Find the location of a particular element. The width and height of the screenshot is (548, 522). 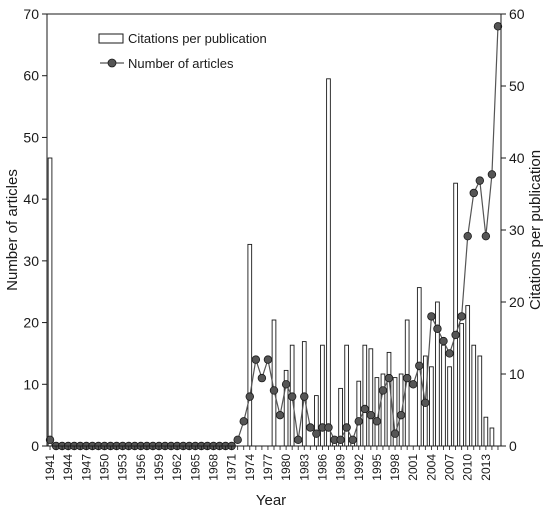

legend-label-articles: Number of articles is located at coordinates (181, 63).